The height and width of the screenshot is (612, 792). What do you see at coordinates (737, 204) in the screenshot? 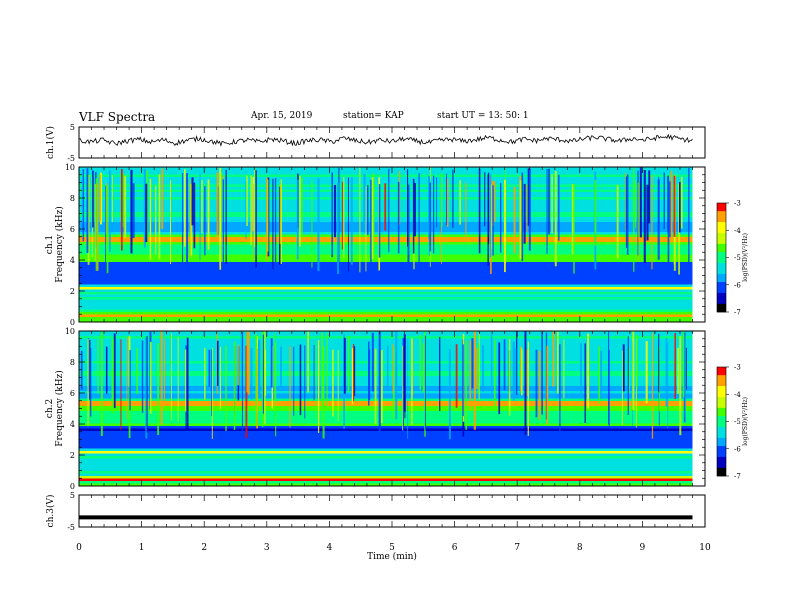
I see `ch1-colorbar-tick-label: -3` at bounding box center [737, 204].